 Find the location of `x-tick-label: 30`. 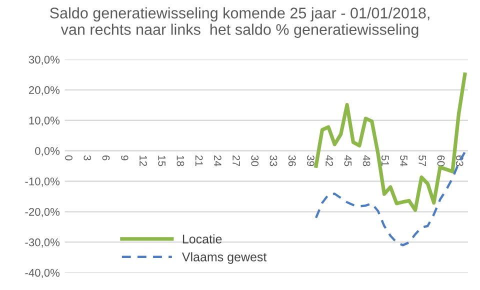

x-tick-label: 30 is located at coordinates (255, 160).